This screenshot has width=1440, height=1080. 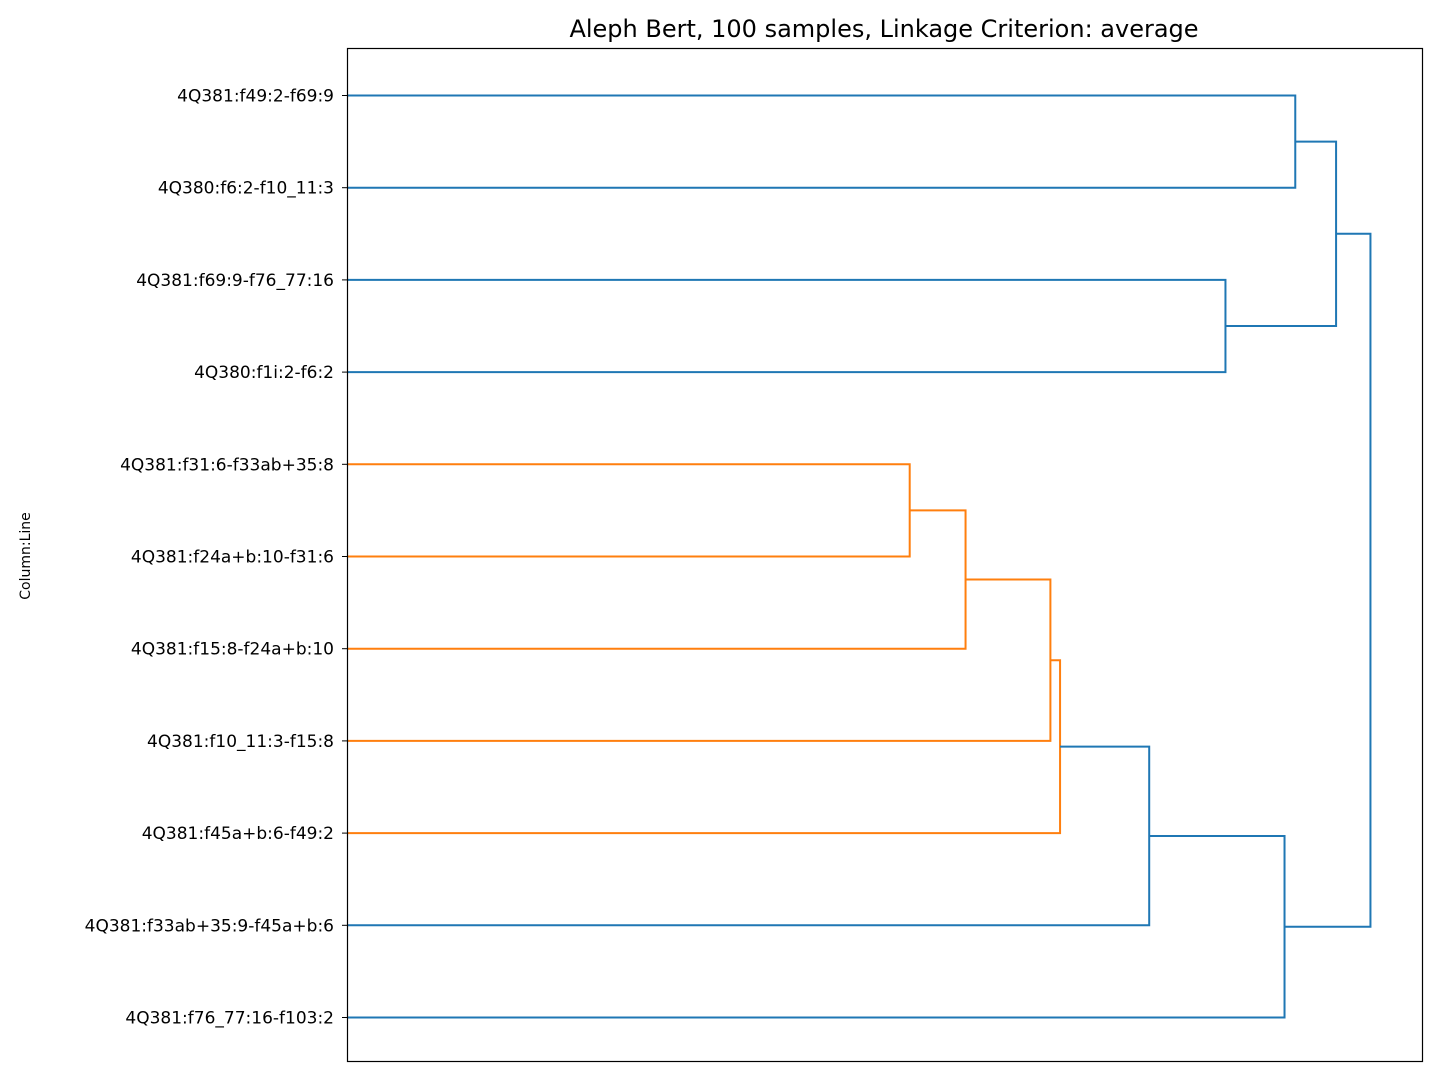 I want to click on leaf-label-0: 4Q381:f49:2-f69:9, so click(x=255, y=97).